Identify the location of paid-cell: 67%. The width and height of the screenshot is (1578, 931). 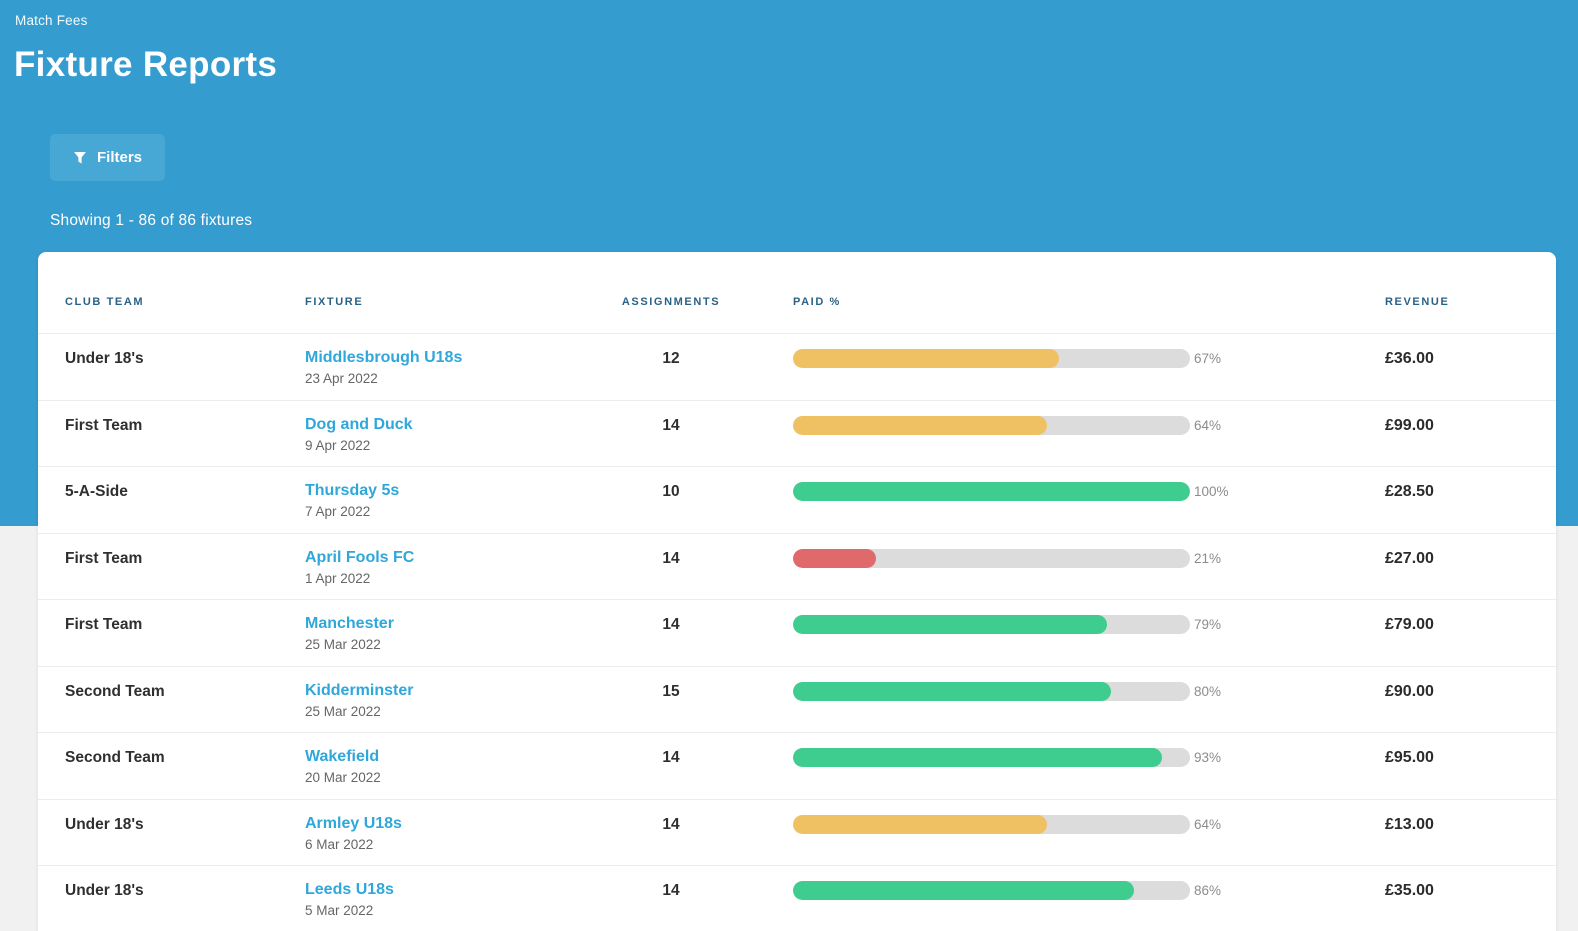
(1068, 374).